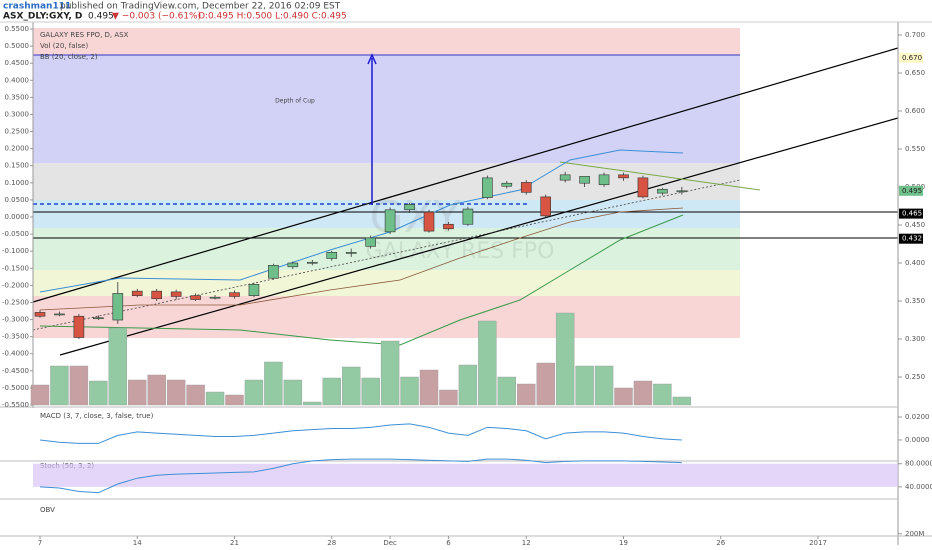 The image size is (932, 550). I want to click on watermark-name: GALAXY RES FPO, so click(460, 251).